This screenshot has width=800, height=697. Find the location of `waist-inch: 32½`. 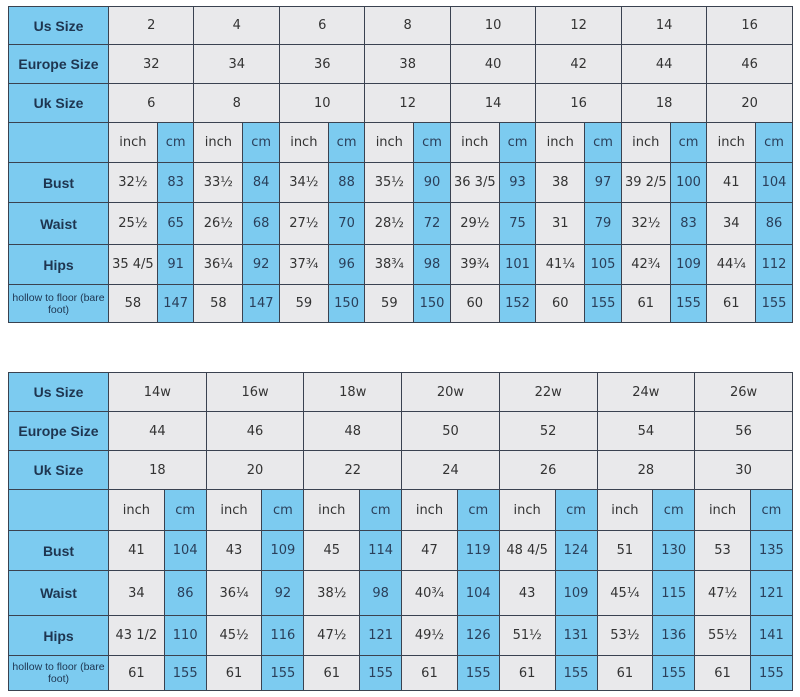

waist-inch: 32½ is located at coordinates (645, 223).